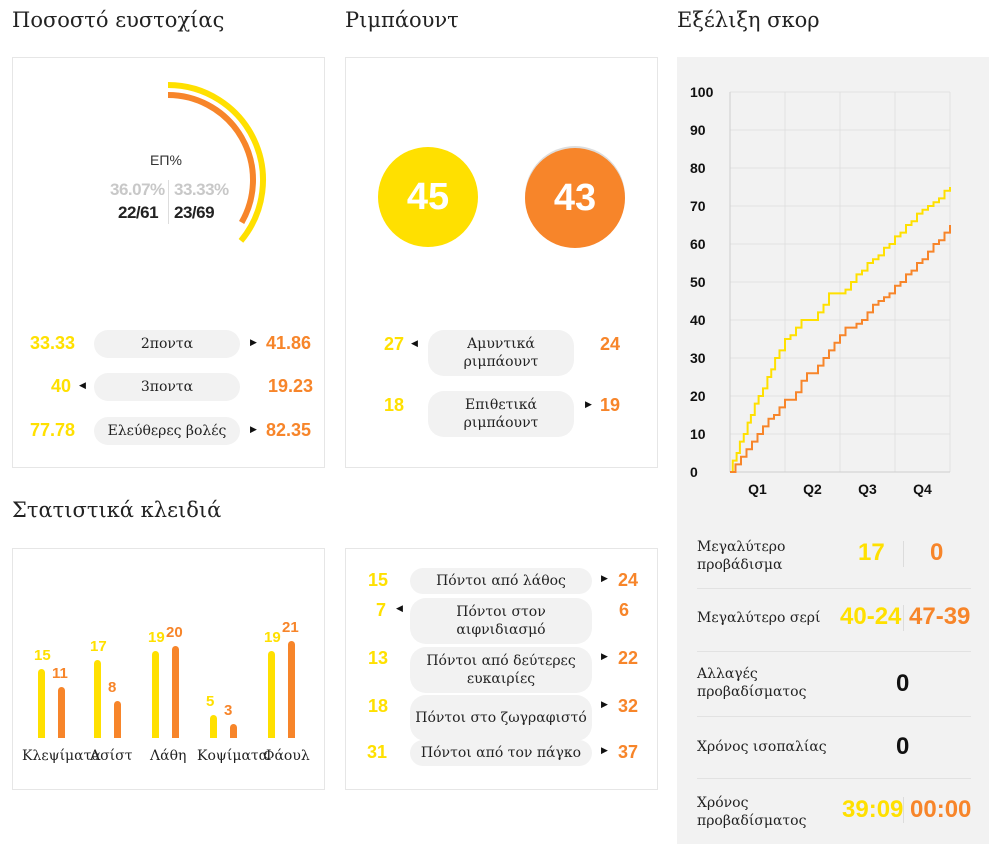 The height and width of the screenshot is (844, 1001). What do you see at coordinates (290, 628) in the screenshot?
I see `key-stat-value-team-b: 21` at bounding box center [290, 628].